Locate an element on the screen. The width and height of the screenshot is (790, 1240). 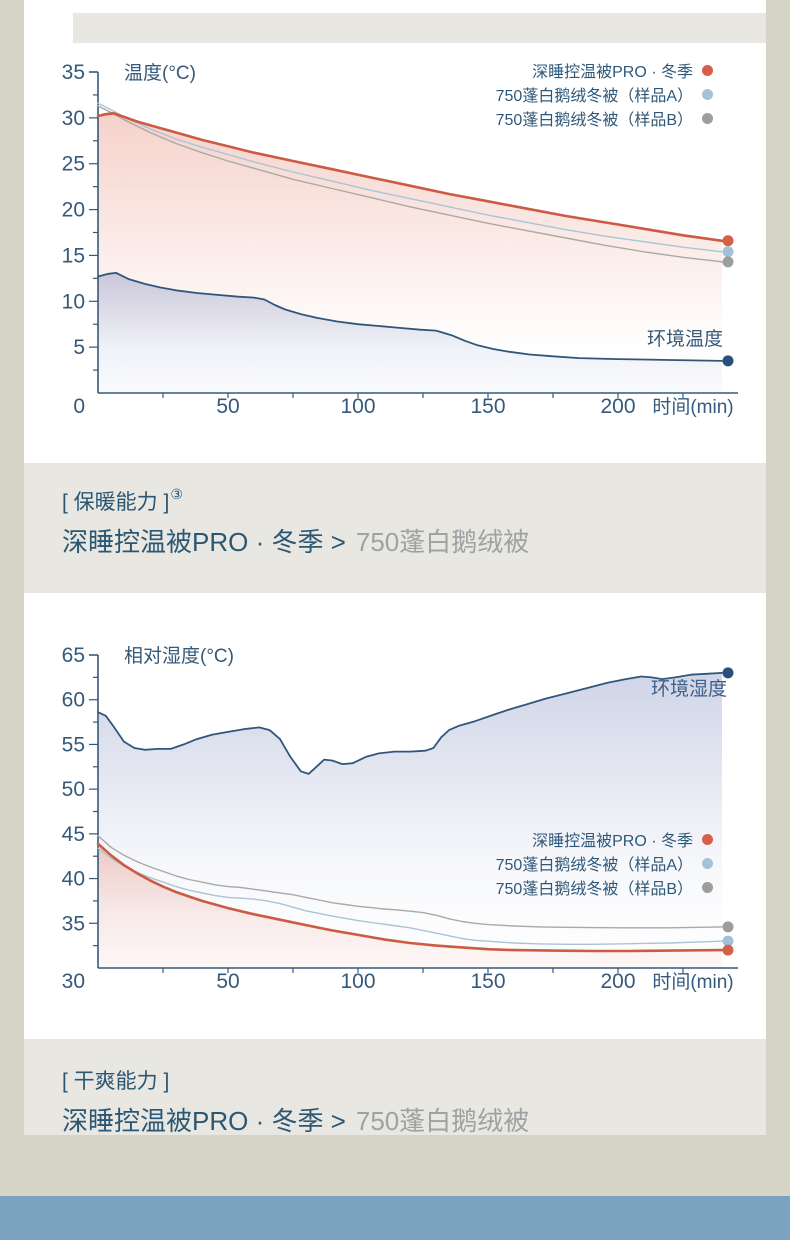
svg-text: 45 is located at coordinates (73, 834).